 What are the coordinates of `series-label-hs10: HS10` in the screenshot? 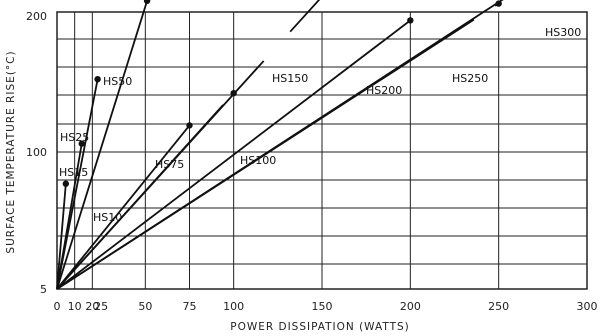 It's located at (107, 217).